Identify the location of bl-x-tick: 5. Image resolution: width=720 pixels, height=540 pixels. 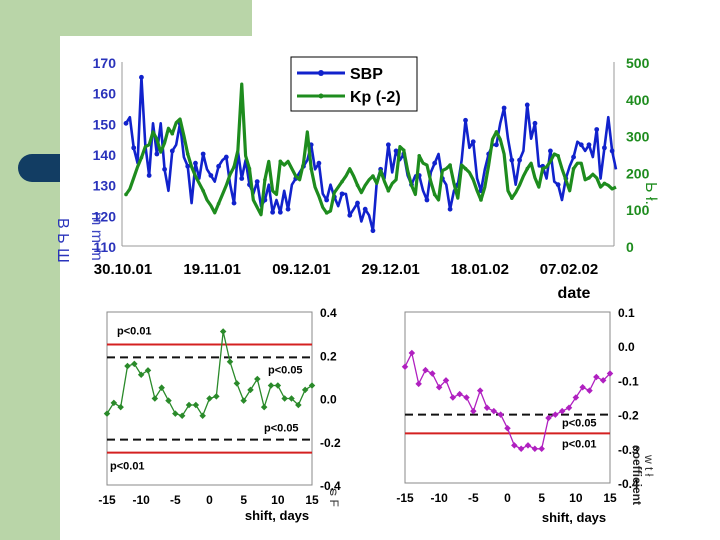
(243, 500).